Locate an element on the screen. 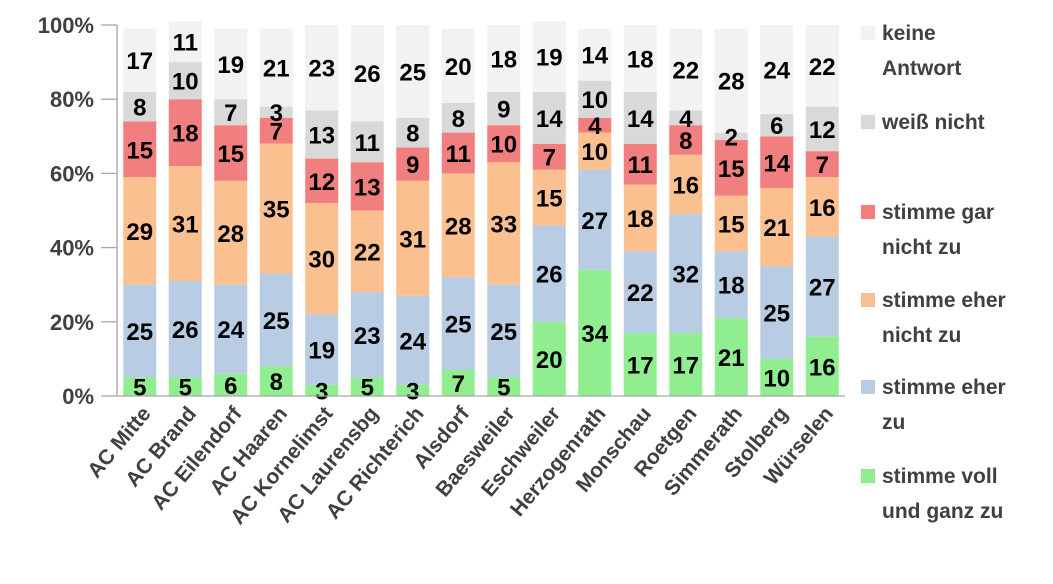  data-label-weiss-nicht: 6 is located at coordinates (776, 126).